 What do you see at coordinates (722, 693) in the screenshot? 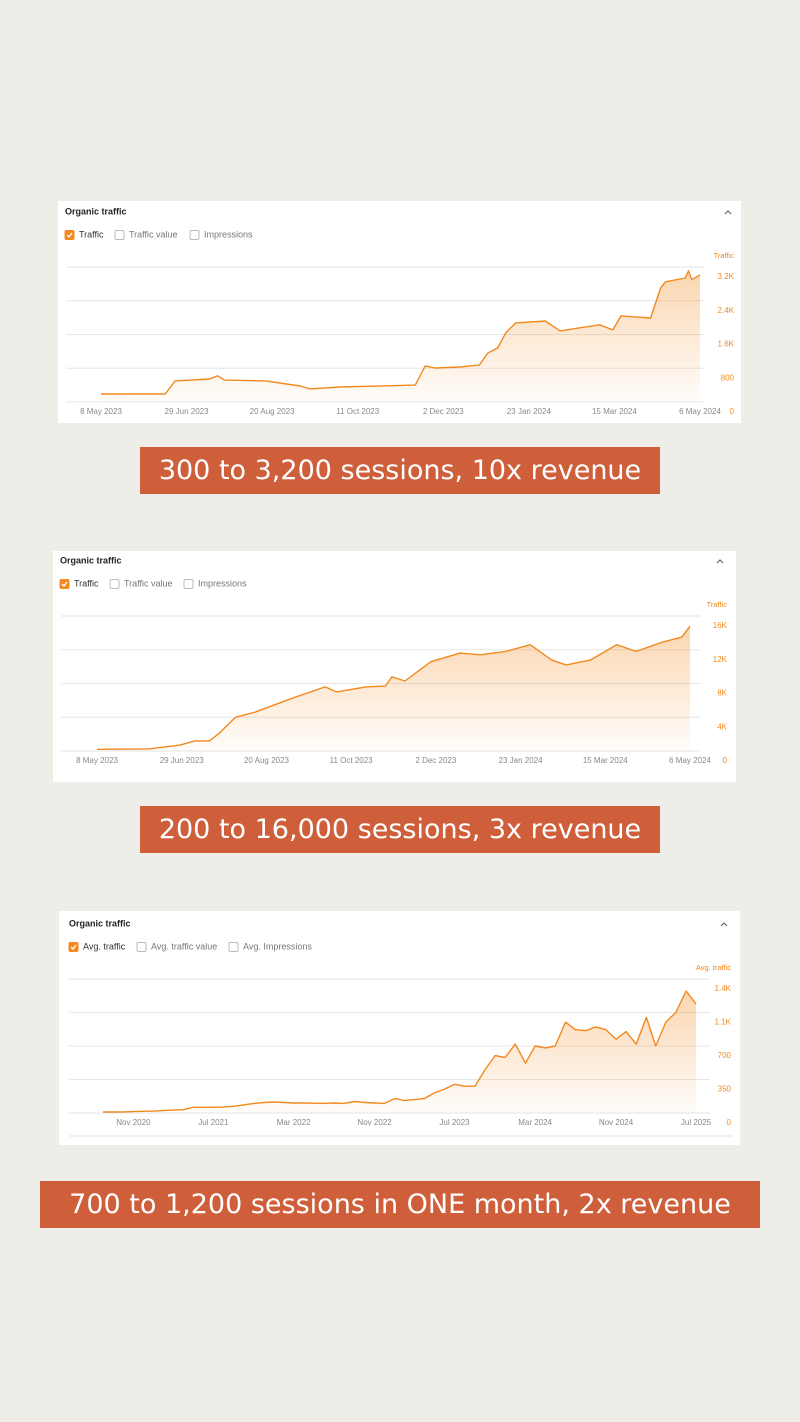
I see `y-tick-label: 8K` at bounding box center [722, 693].